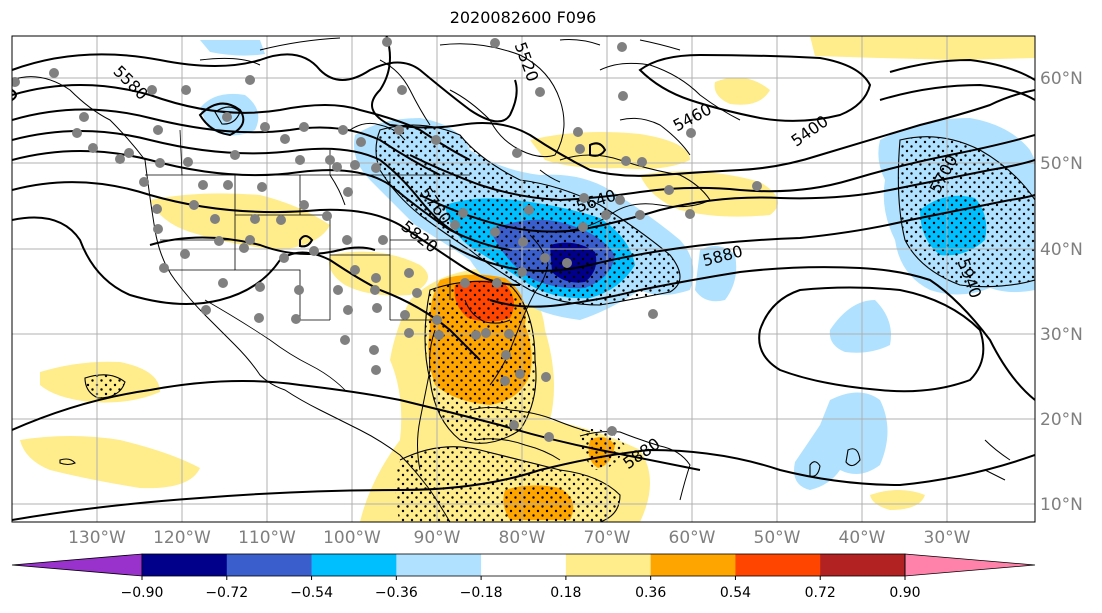 Image resolution: width=1102 pixels, height=613 pixels. What do you see at coordinates (481, 593) in the screenshot?
I see `colorbar-tick-label: −0.18` at bounding box center [481, 593].